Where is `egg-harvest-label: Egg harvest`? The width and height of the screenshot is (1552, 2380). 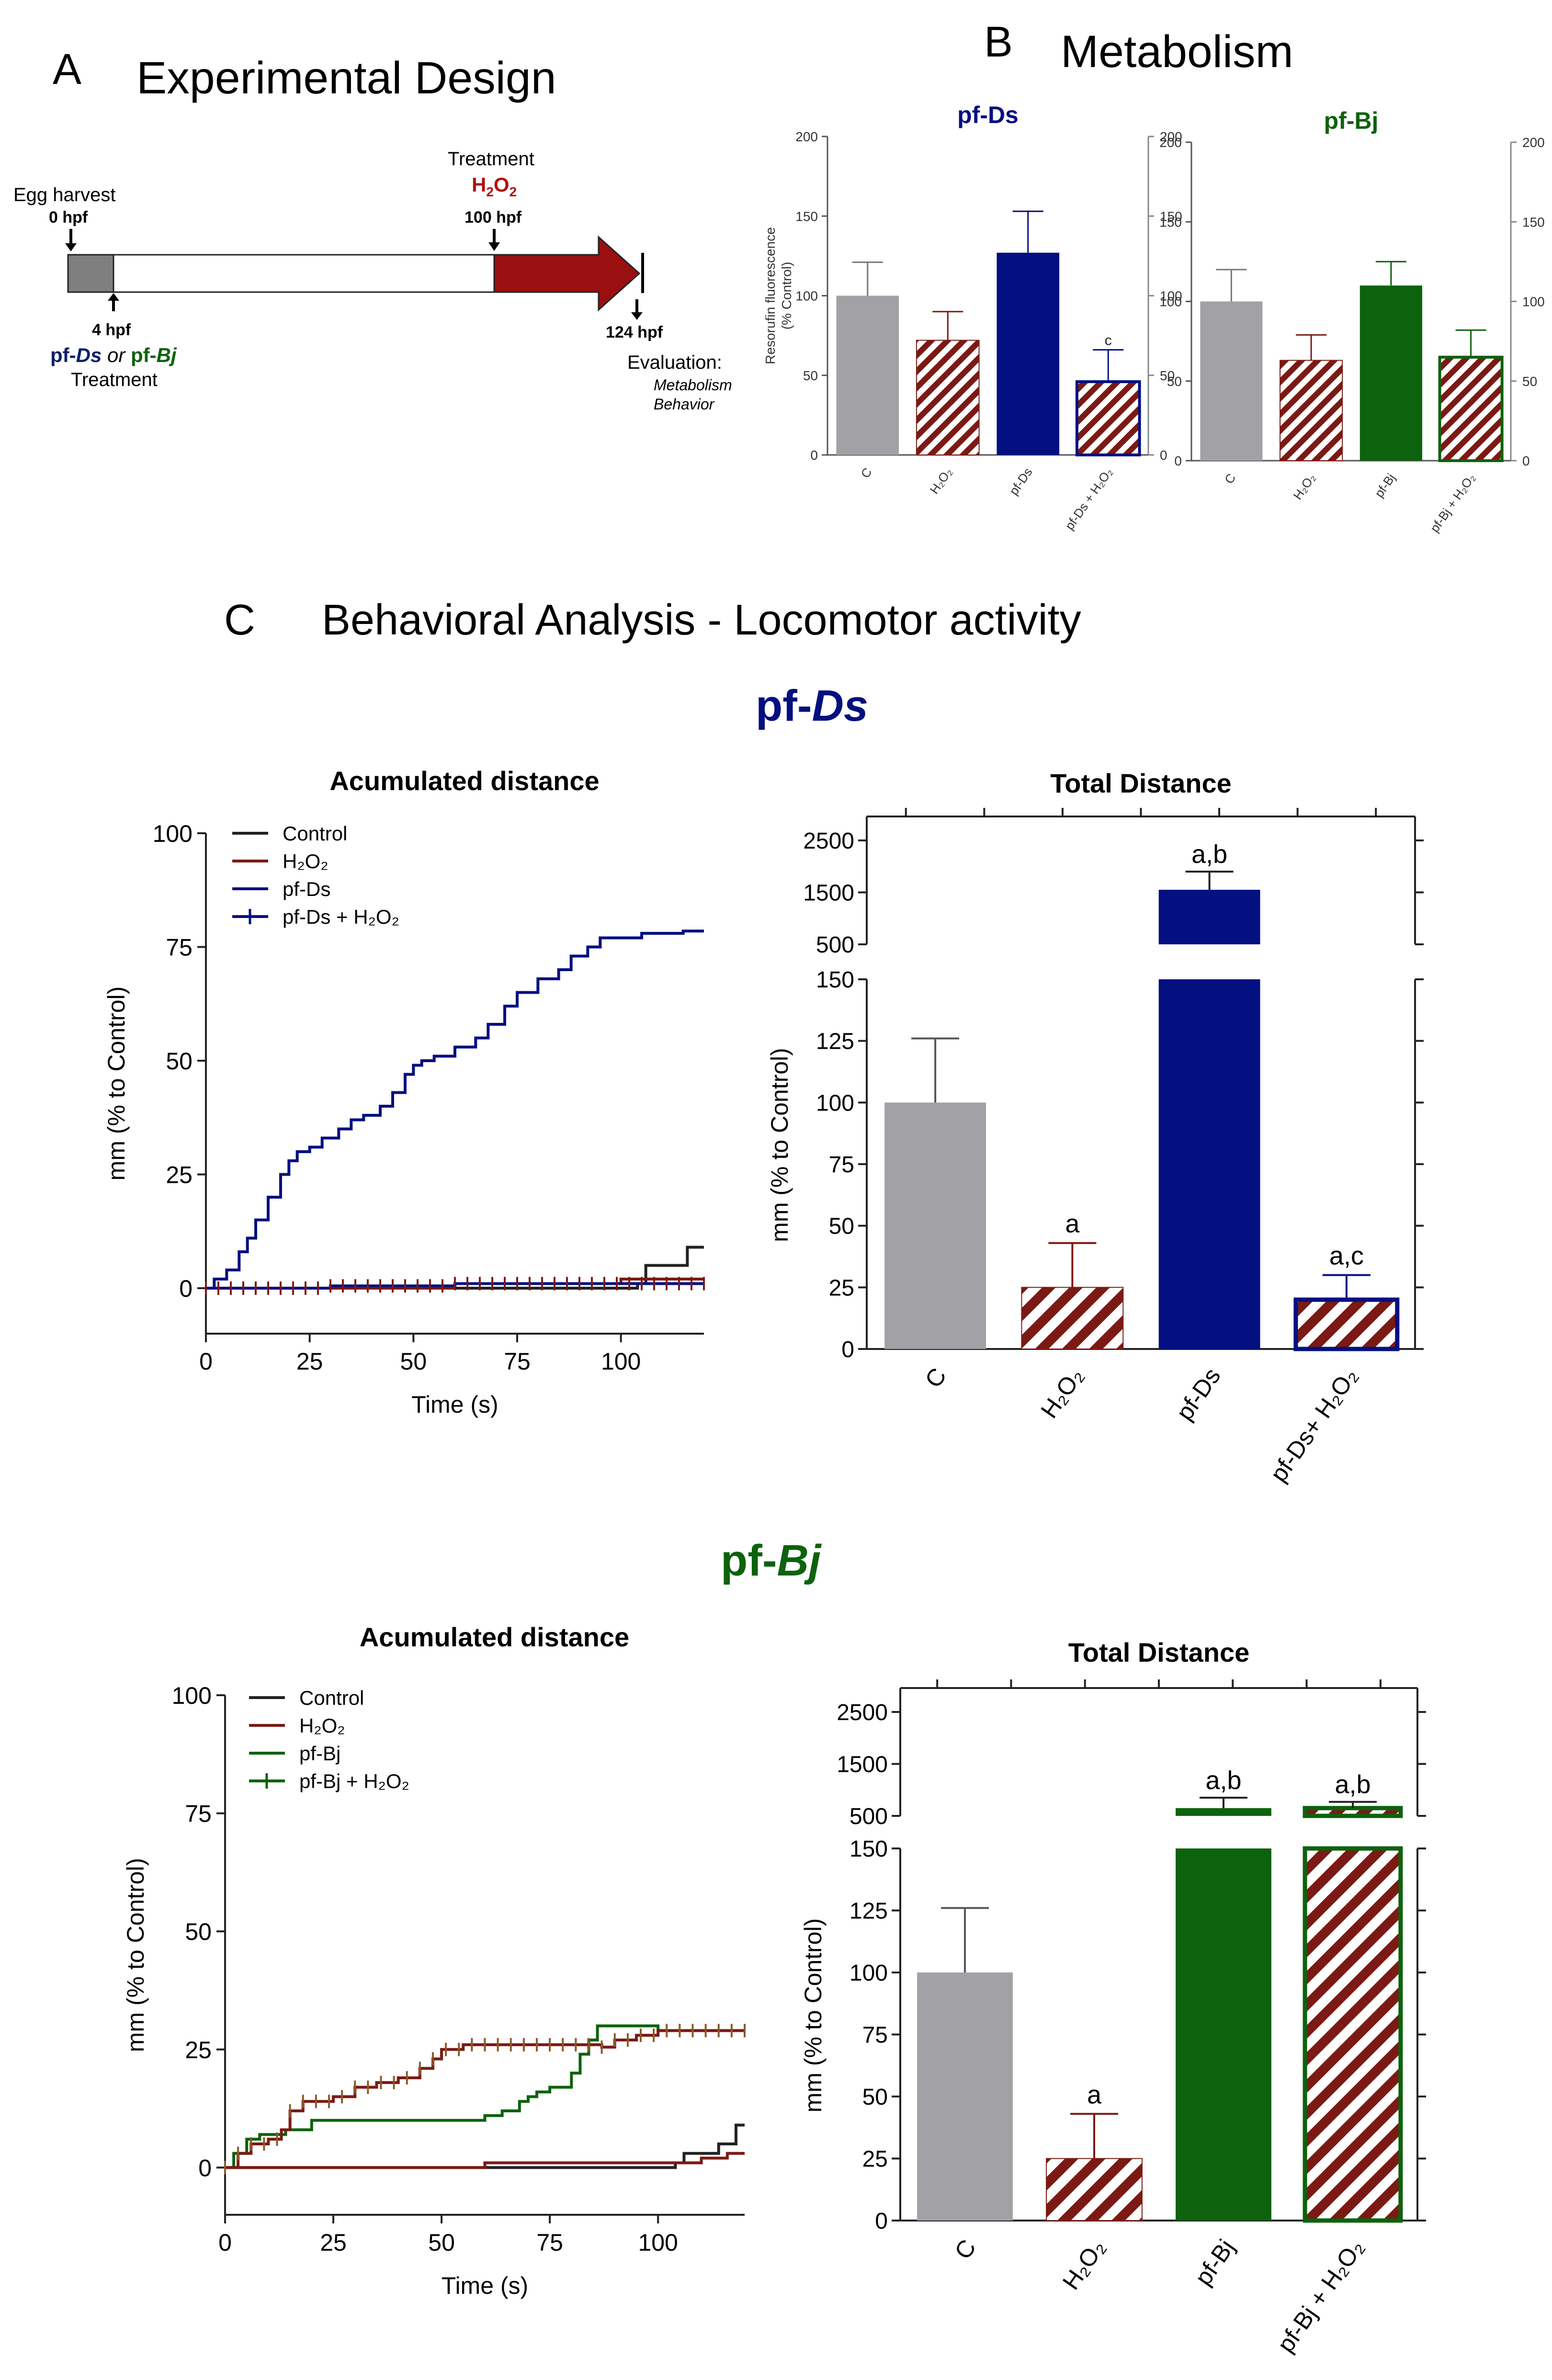 egg-harvest-label: Egg harvest is located at coordinates (64, 194).